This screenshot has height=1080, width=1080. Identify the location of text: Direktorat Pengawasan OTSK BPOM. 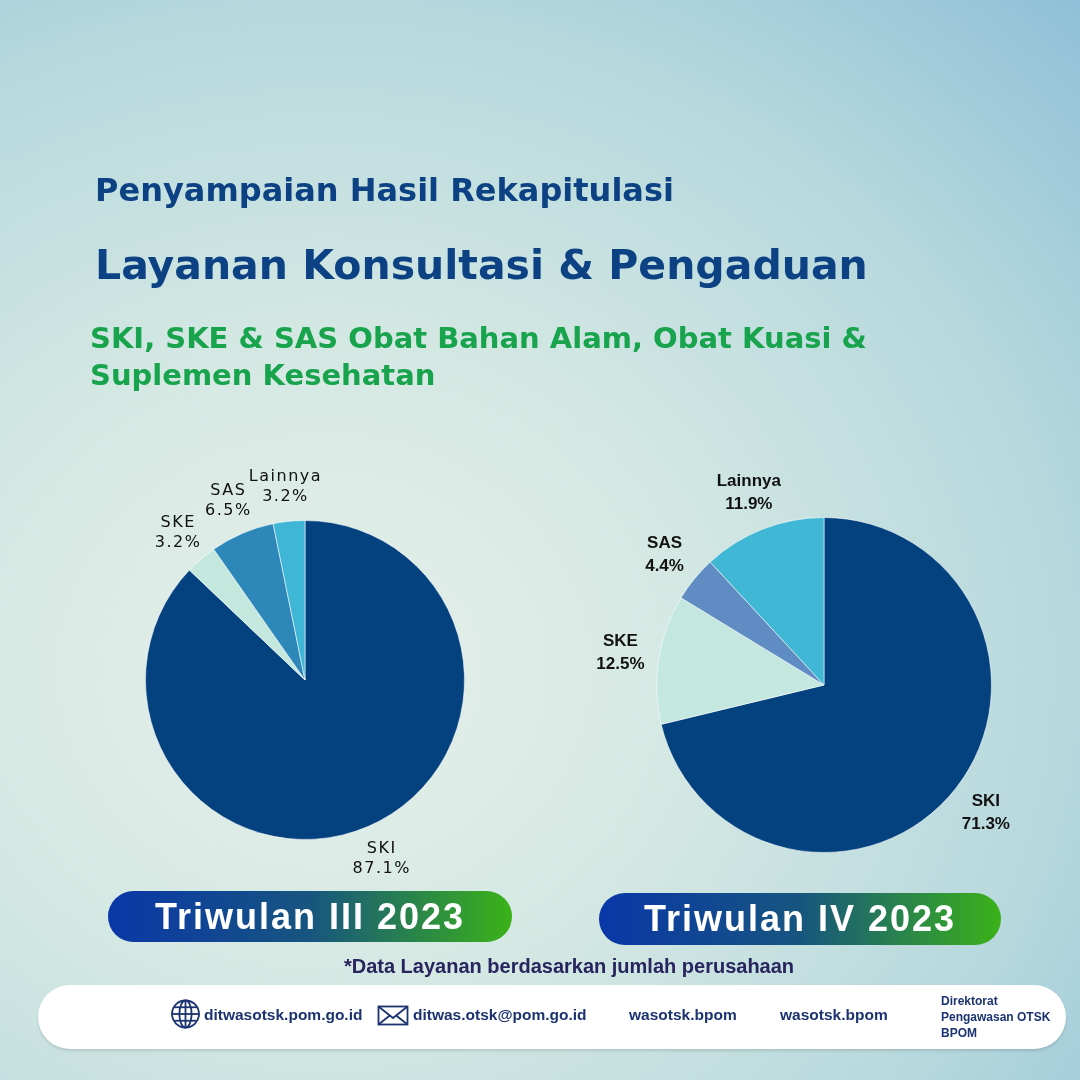
(996, 1017).